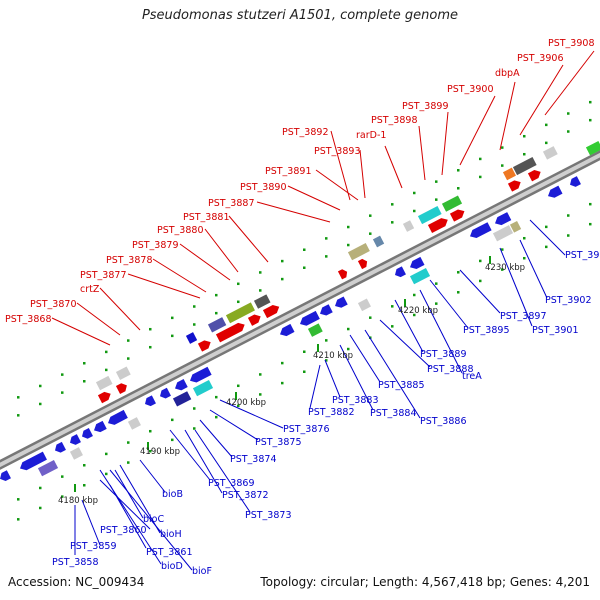 This screenshot has height=600, width=600. I want to click on gene-label: PST_3893, so click(337, 151).